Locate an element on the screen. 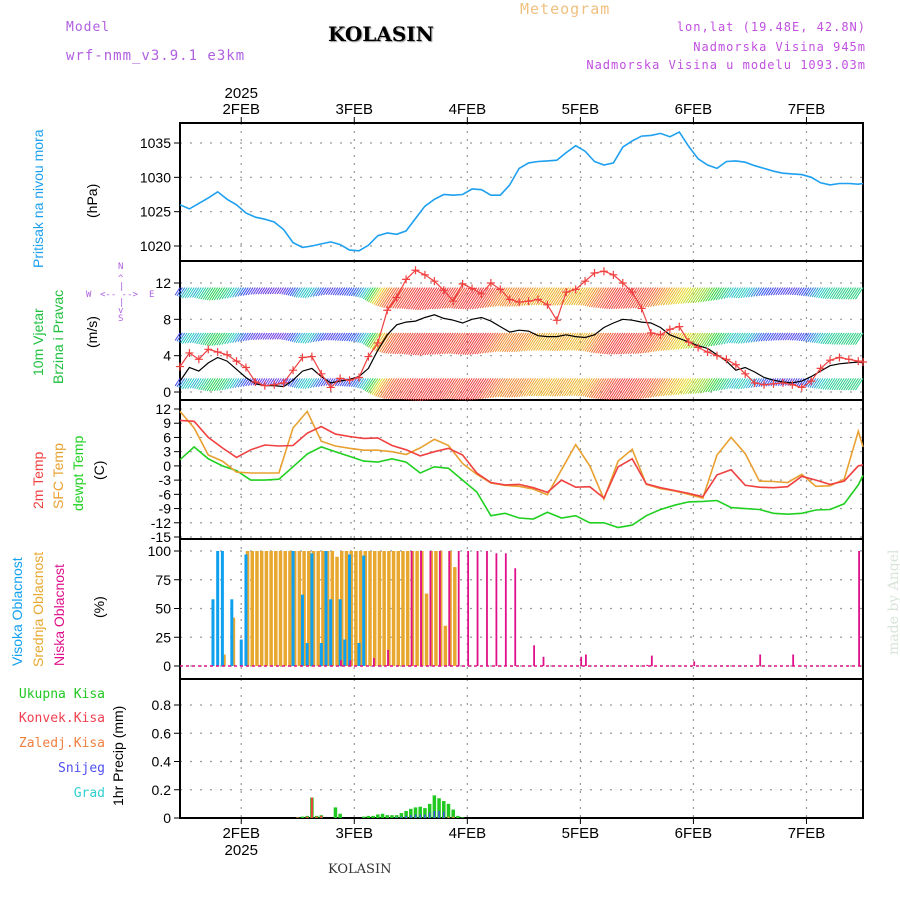  y-tick-label: 3 is located at coordinates (167, 452).